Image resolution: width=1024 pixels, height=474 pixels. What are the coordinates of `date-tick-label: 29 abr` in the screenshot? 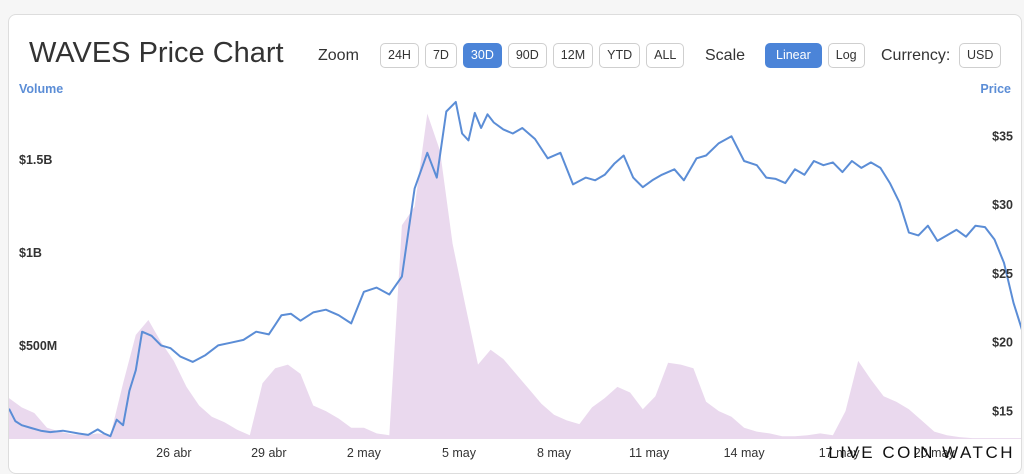 It's located at (268, 453).